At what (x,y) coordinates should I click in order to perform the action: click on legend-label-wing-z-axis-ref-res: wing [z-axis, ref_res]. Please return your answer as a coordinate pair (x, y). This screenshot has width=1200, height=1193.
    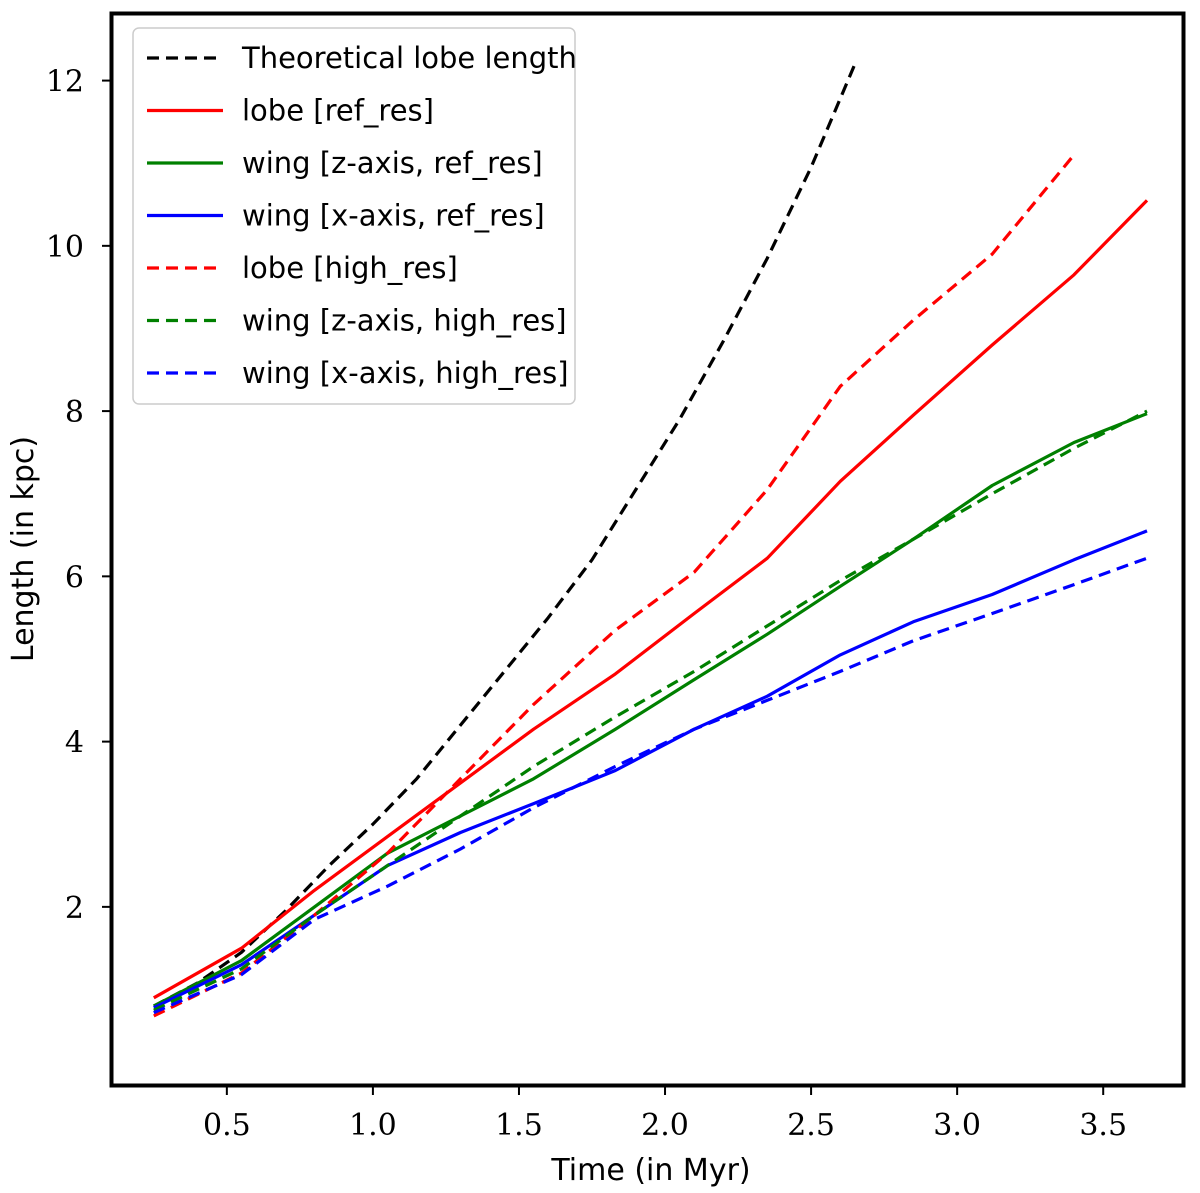
    Looking at the image, I should click on (392, 163).